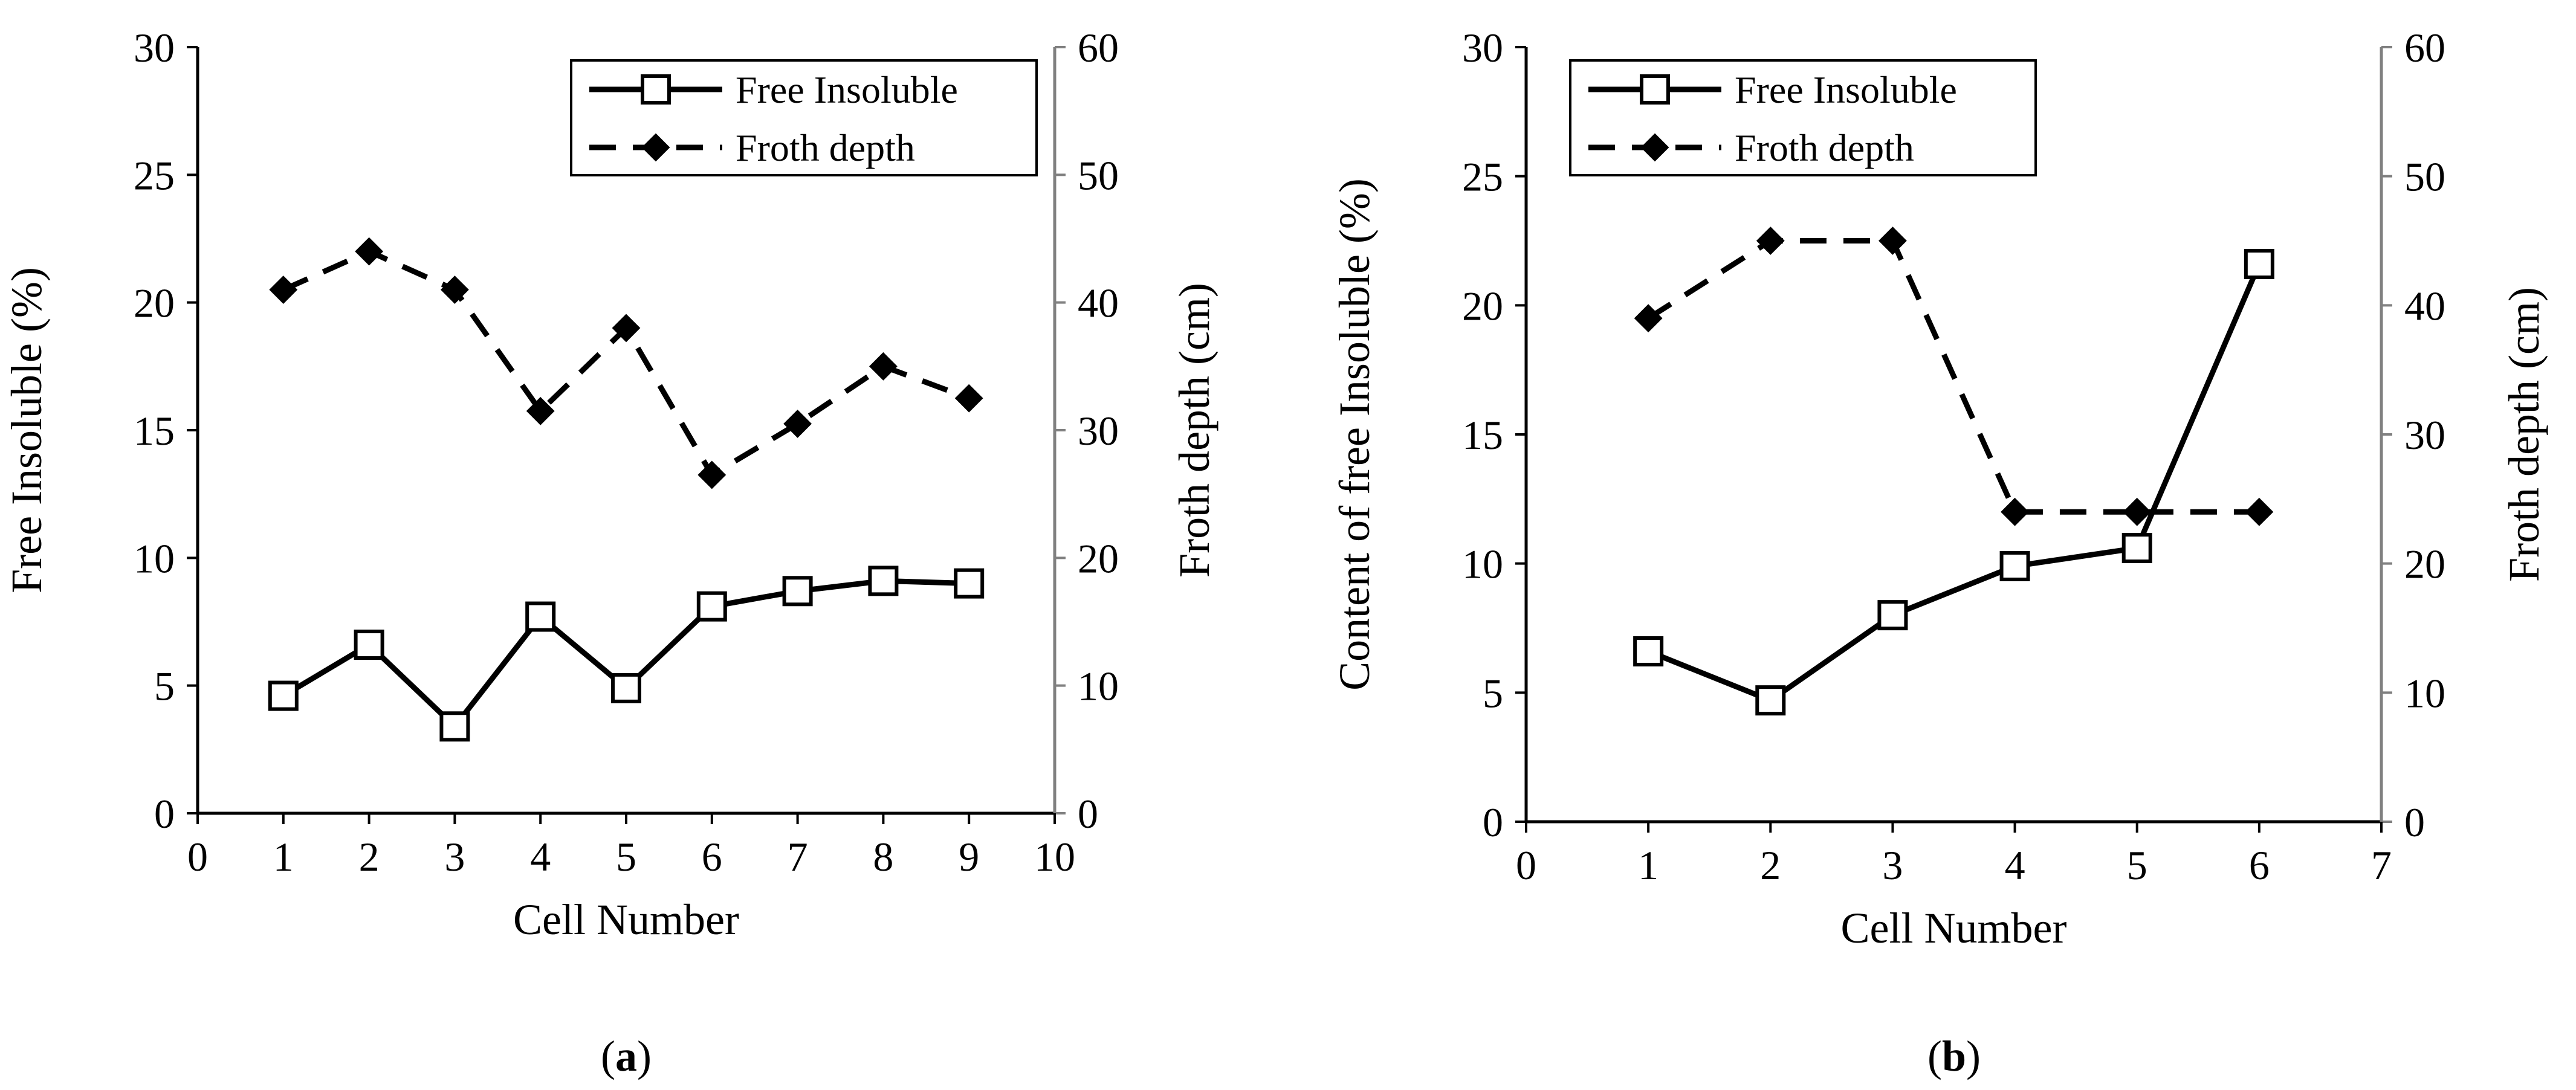  I want to click on panel-caption: (a), so click(626, 1056).